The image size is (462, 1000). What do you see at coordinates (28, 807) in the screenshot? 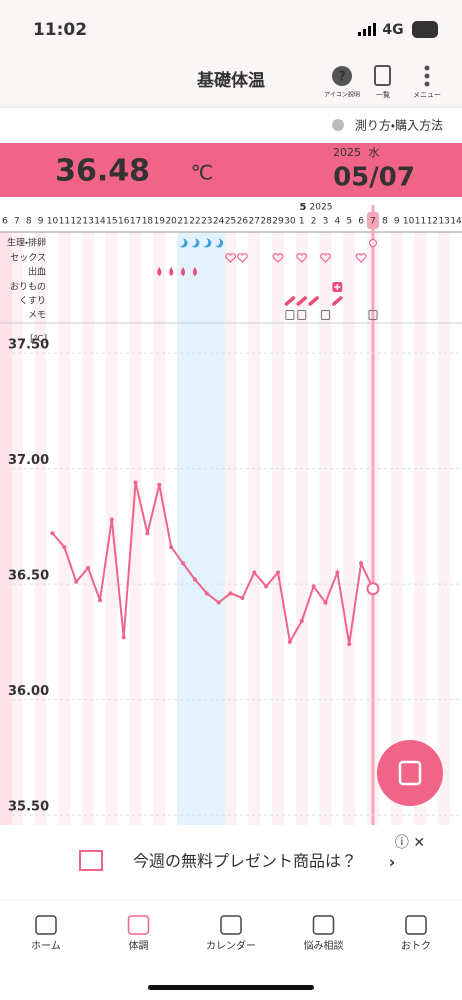
I see `y-tick-label: 35.50` at bounding box center [28, 807].